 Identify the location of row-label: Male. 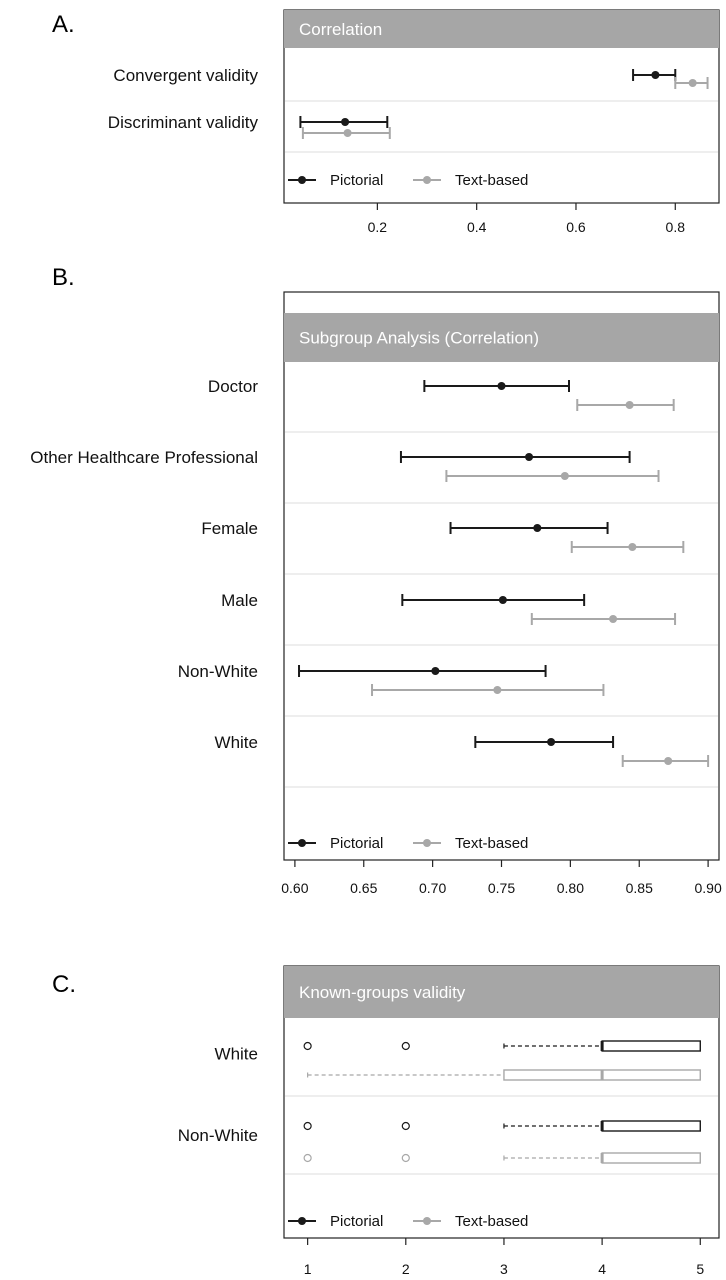
(239, 600).